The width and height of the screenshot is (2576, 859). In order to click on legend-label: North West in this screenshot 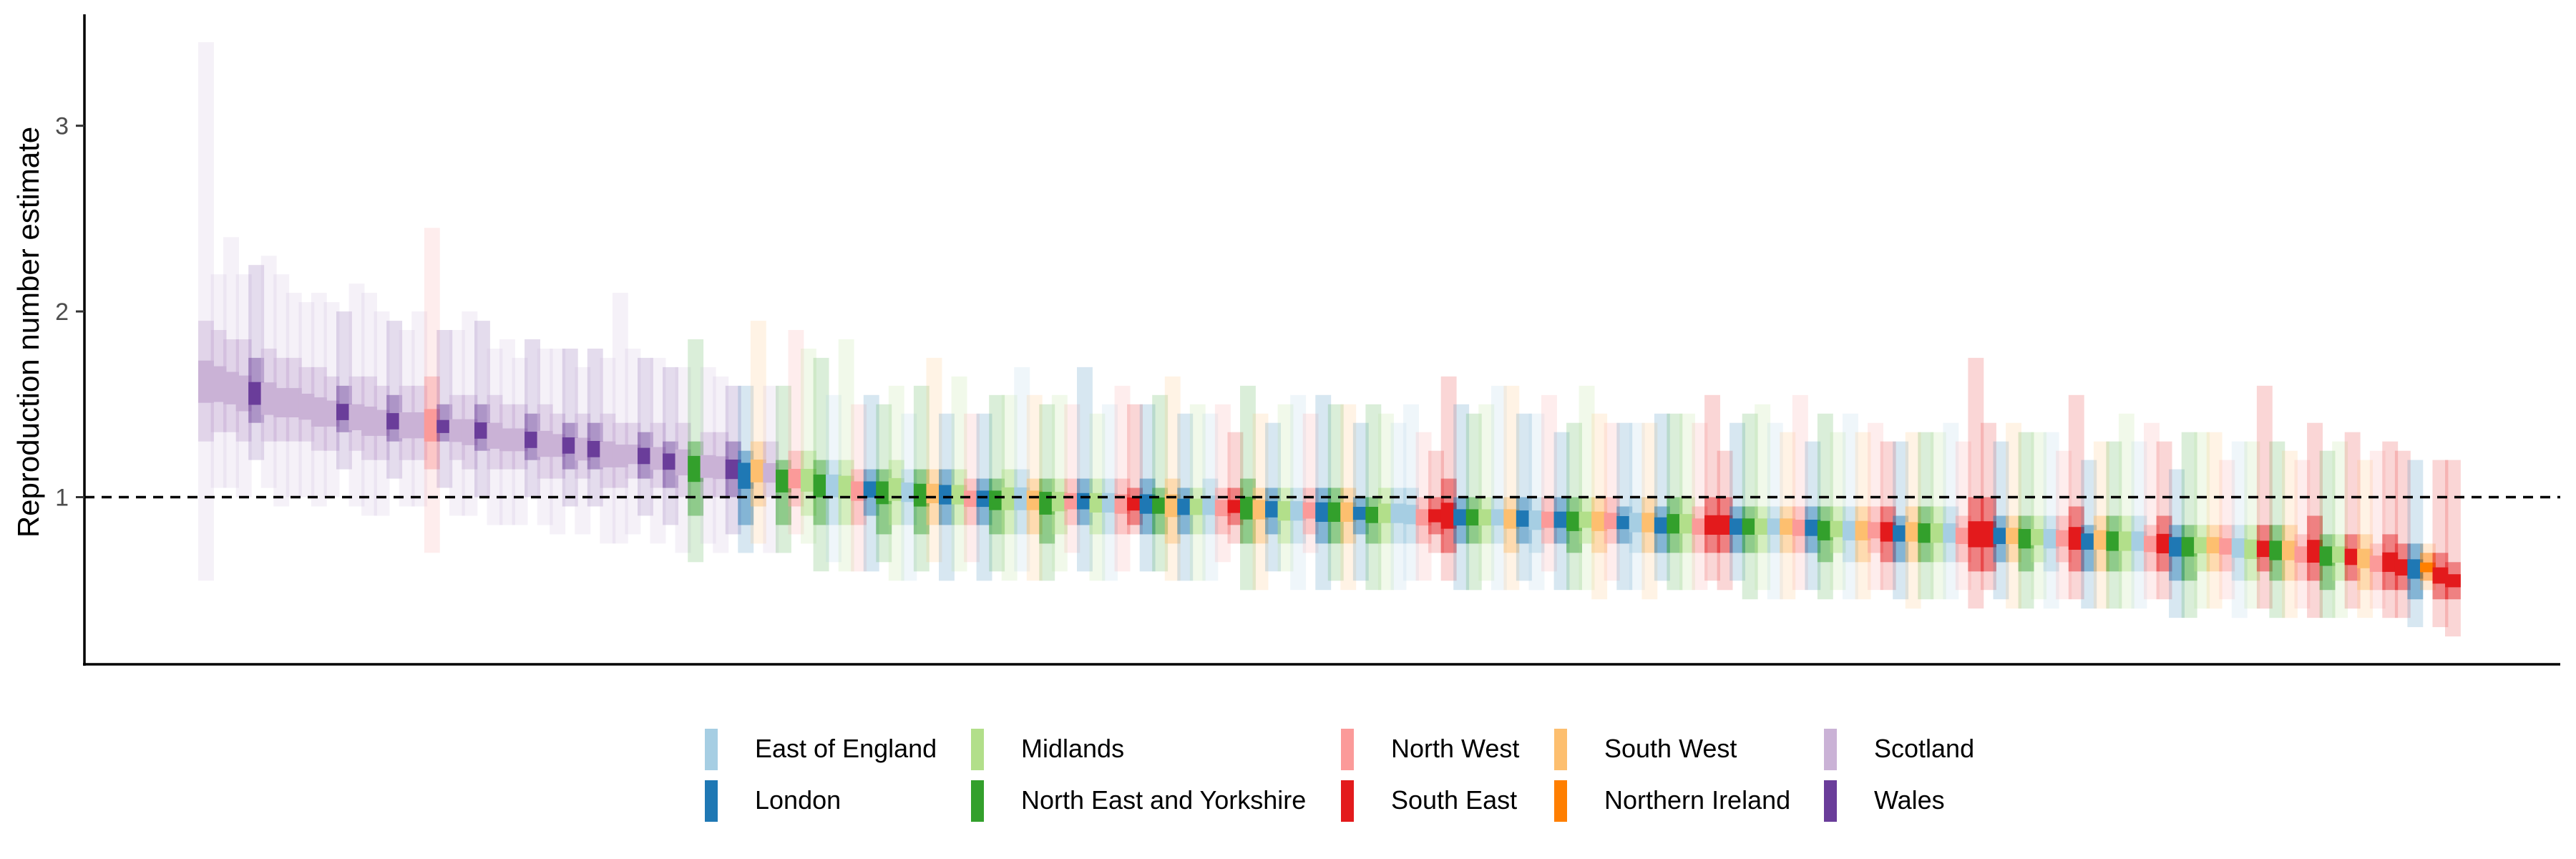, I will do `click(1455, 748)`.